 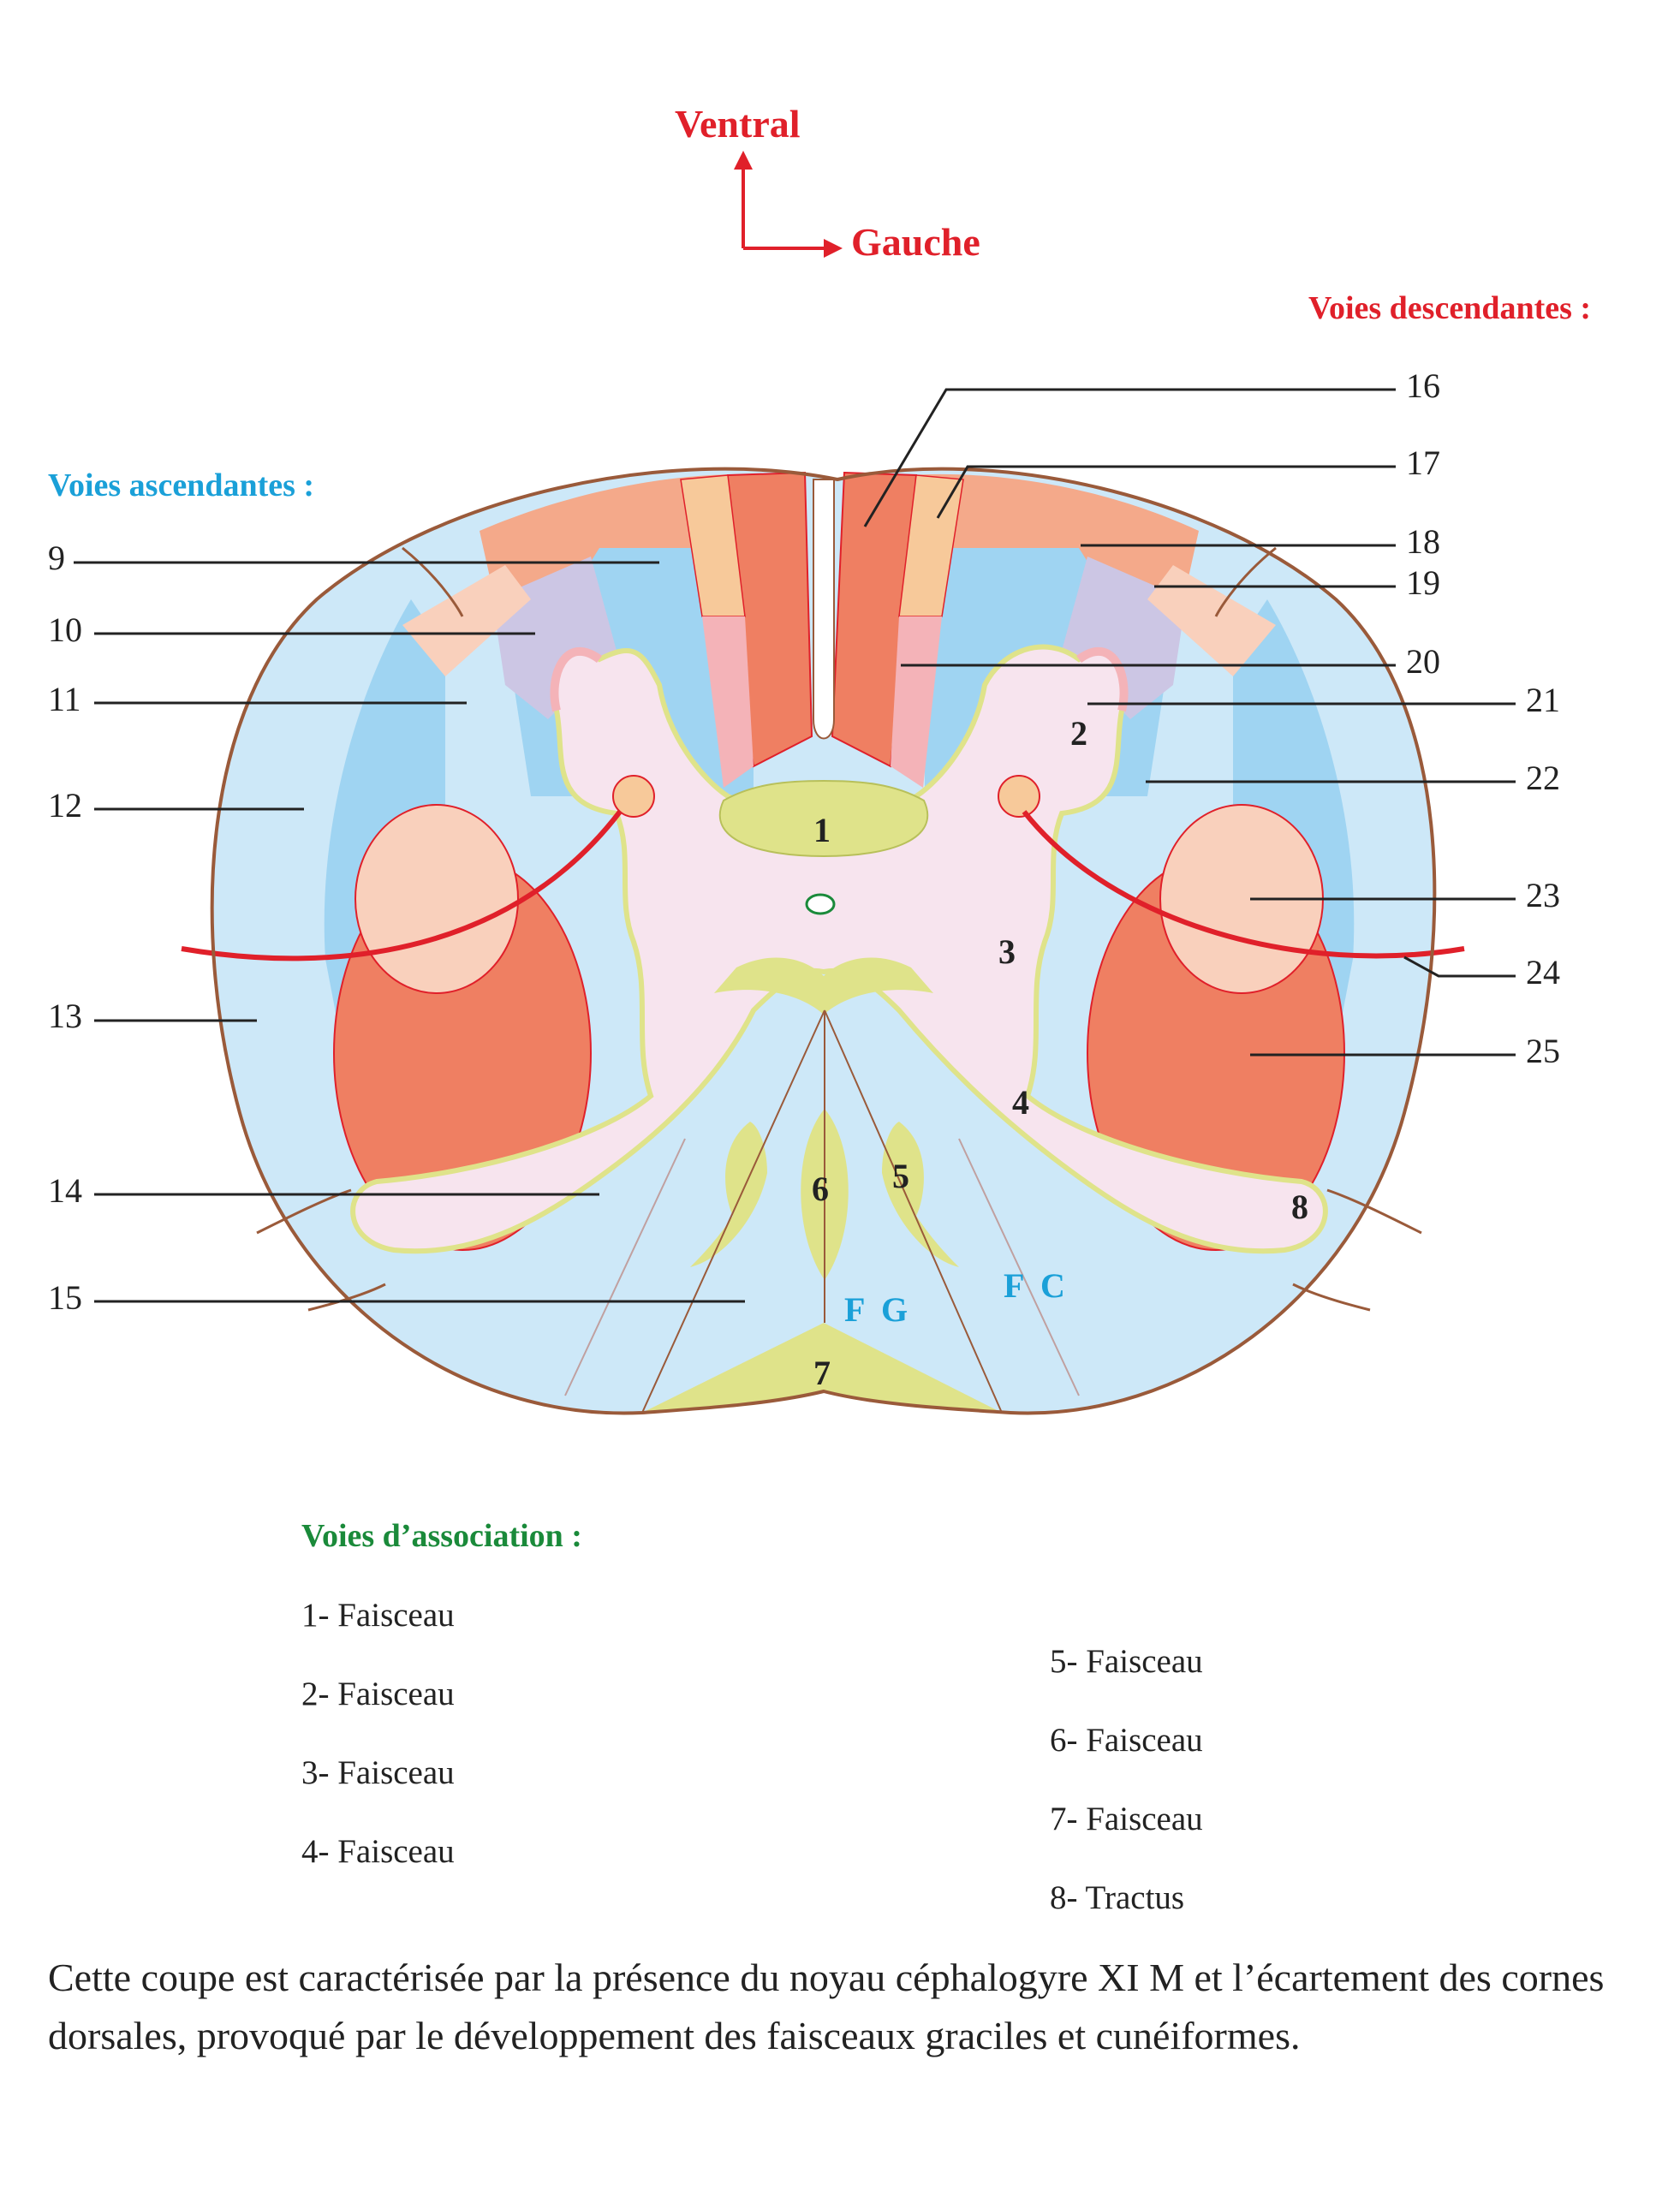 I want to click on legend-item-2: 2- Faisceau, so click(x=378, y=1694).